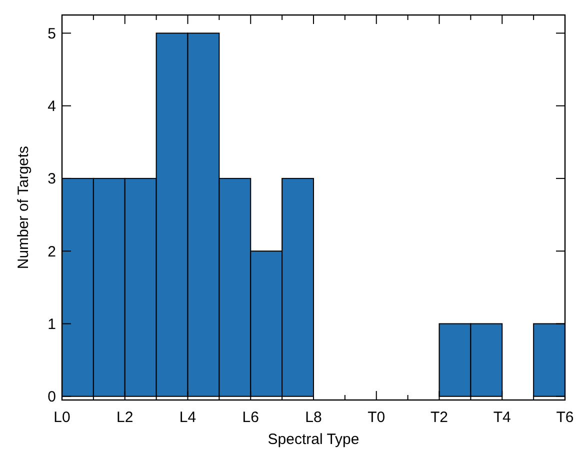 This screenshot has height=462, width=587. What do you see at coordinates (377, 417) in the screenshot?
I see `x-tick-label: T0` at bounding box center [377, 417].